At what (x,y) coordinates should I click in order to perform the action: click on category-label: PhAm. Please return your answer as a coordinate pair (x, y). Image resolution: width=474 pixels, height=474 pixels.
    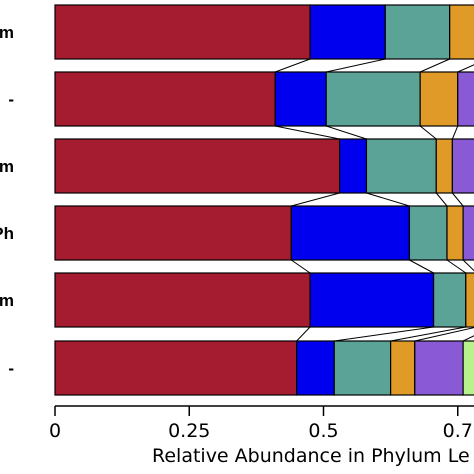
    Looking at the image, I should click on (7, 300).